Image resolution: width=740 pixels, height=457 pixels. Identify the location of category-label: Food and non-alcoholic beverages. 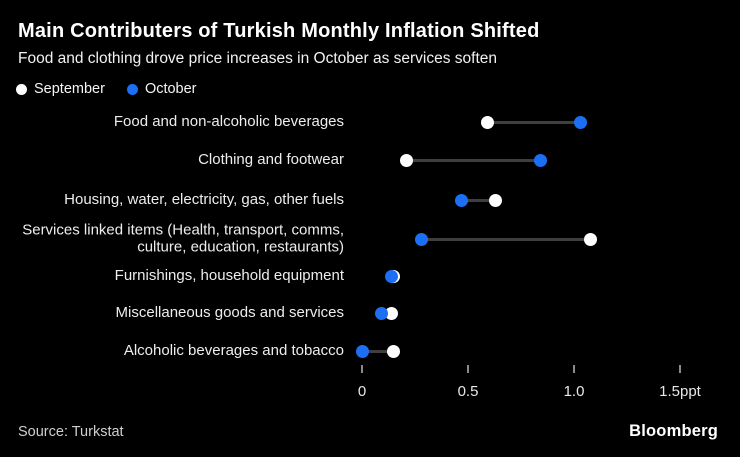
(228, 121).